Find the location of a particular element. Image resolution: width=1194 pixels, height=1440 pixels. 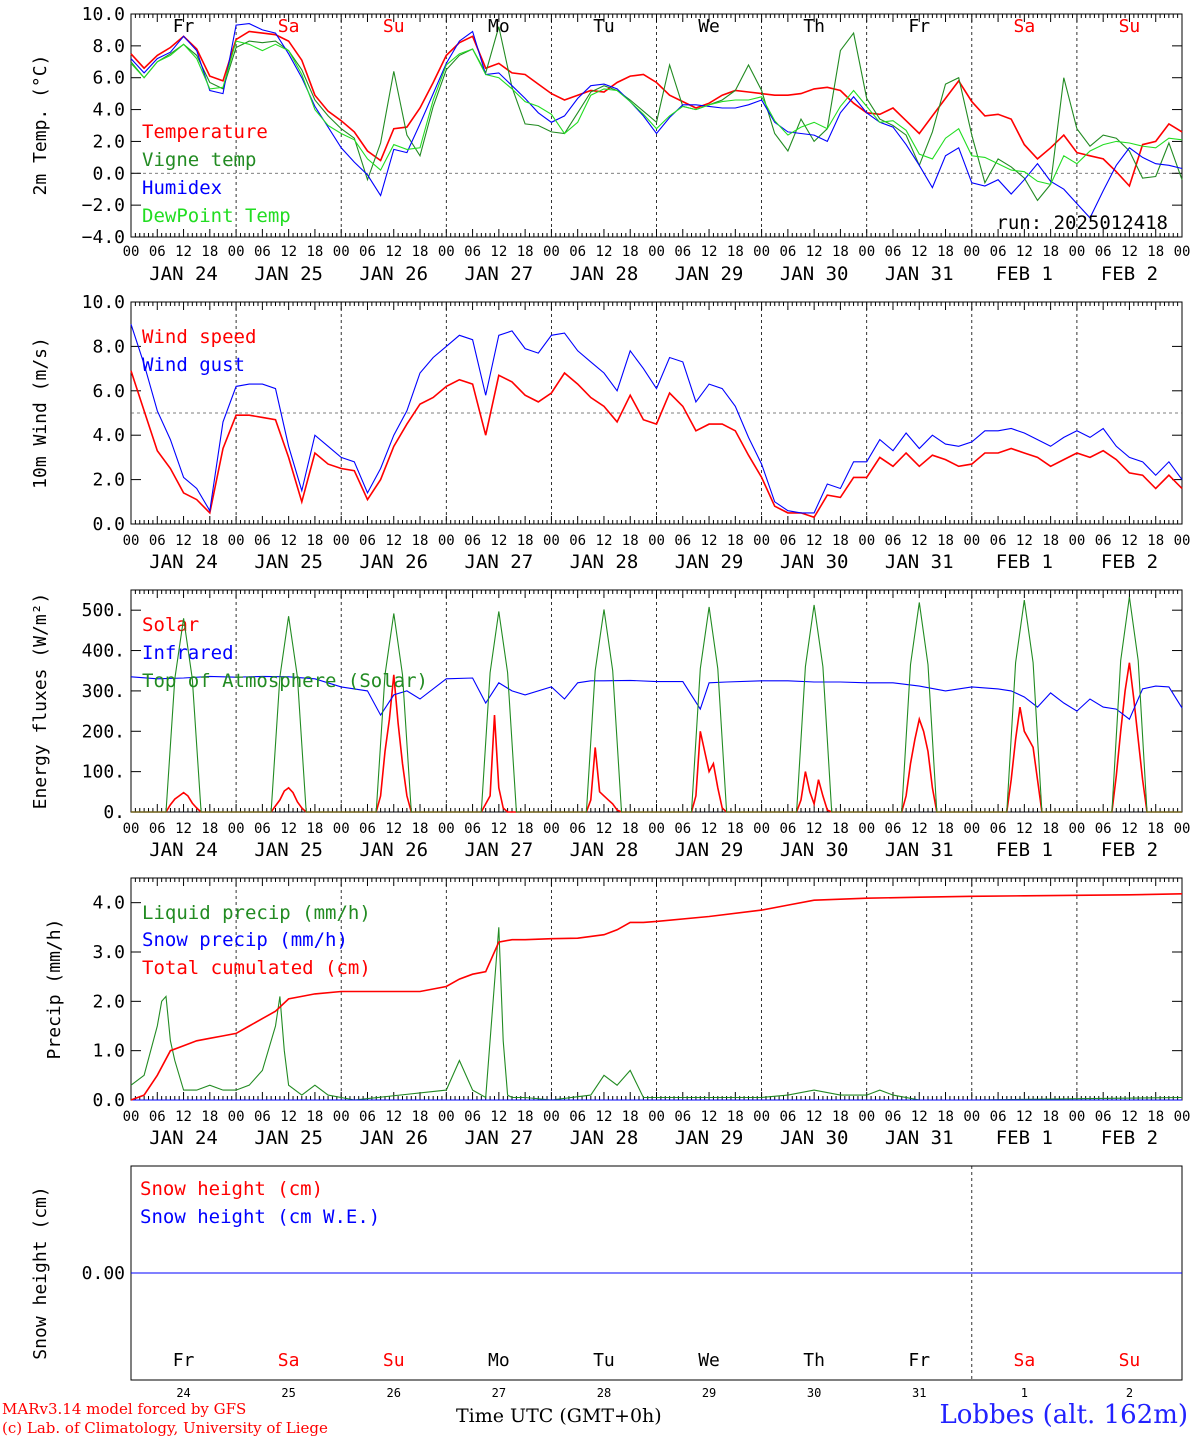

y-axis-label: Precip (mm/h) is located at coordinates (54, 989).